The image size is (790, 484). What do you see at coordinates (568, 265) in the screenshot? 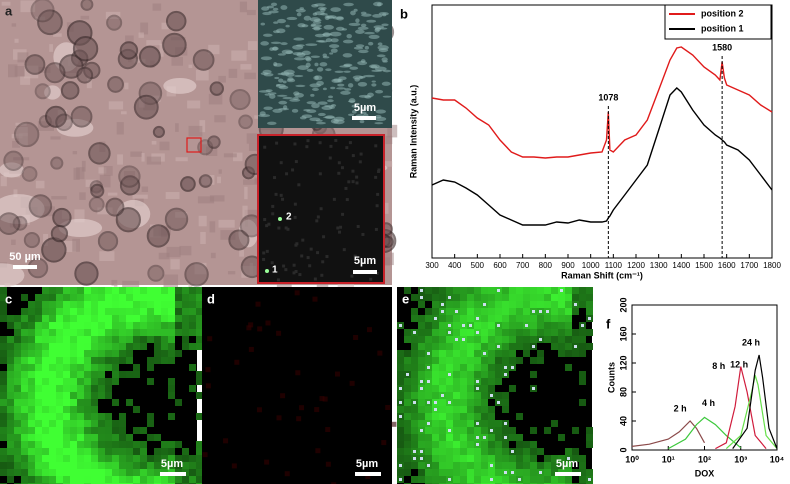
I see `x-tick-label: 900` at bounding box center [568, 265].